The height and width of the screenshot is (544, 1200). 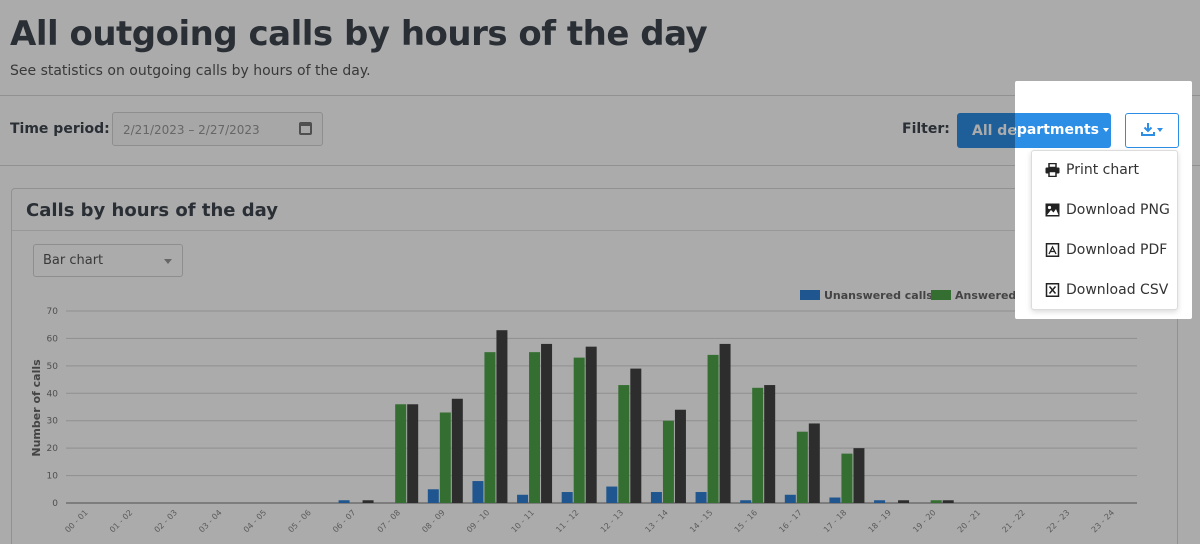 What do you see at coordinates (36, 408) in the screenshot?
I see `y-axis-label: Number of calls` at bounding box center [36, 408].